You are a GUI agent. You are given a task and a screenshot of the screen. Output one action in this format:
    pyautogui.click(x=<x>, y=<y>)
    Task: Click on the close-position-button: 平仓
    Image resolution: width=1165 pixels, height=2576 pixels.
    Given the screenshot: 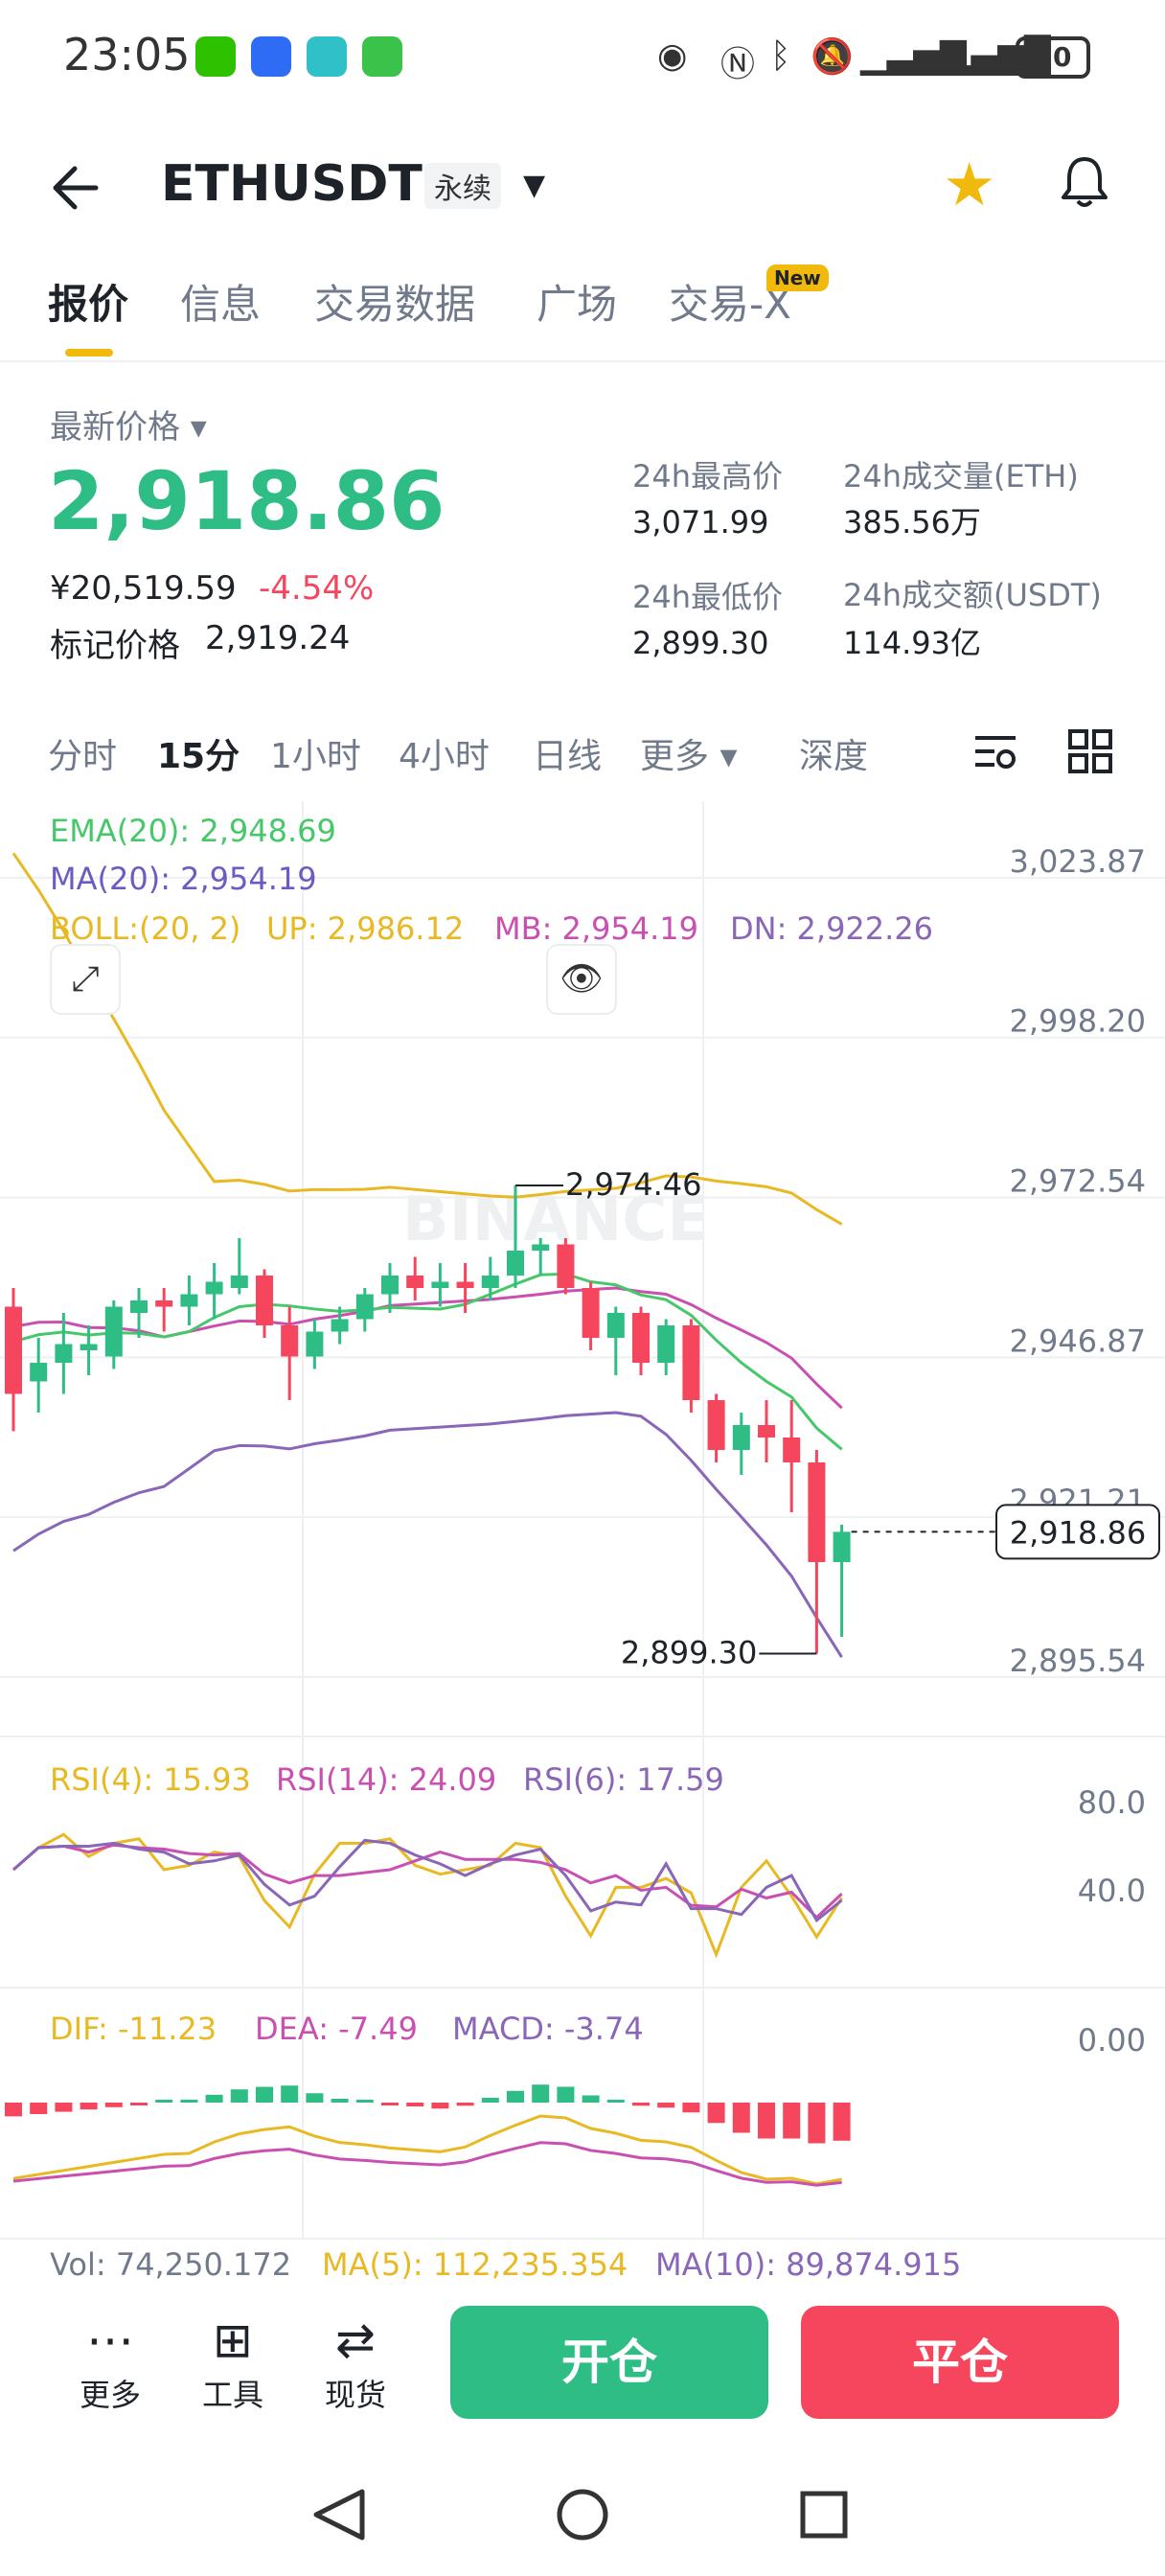 What is the action you would take?
    pyautogui.click(x=960, y=2363)
    